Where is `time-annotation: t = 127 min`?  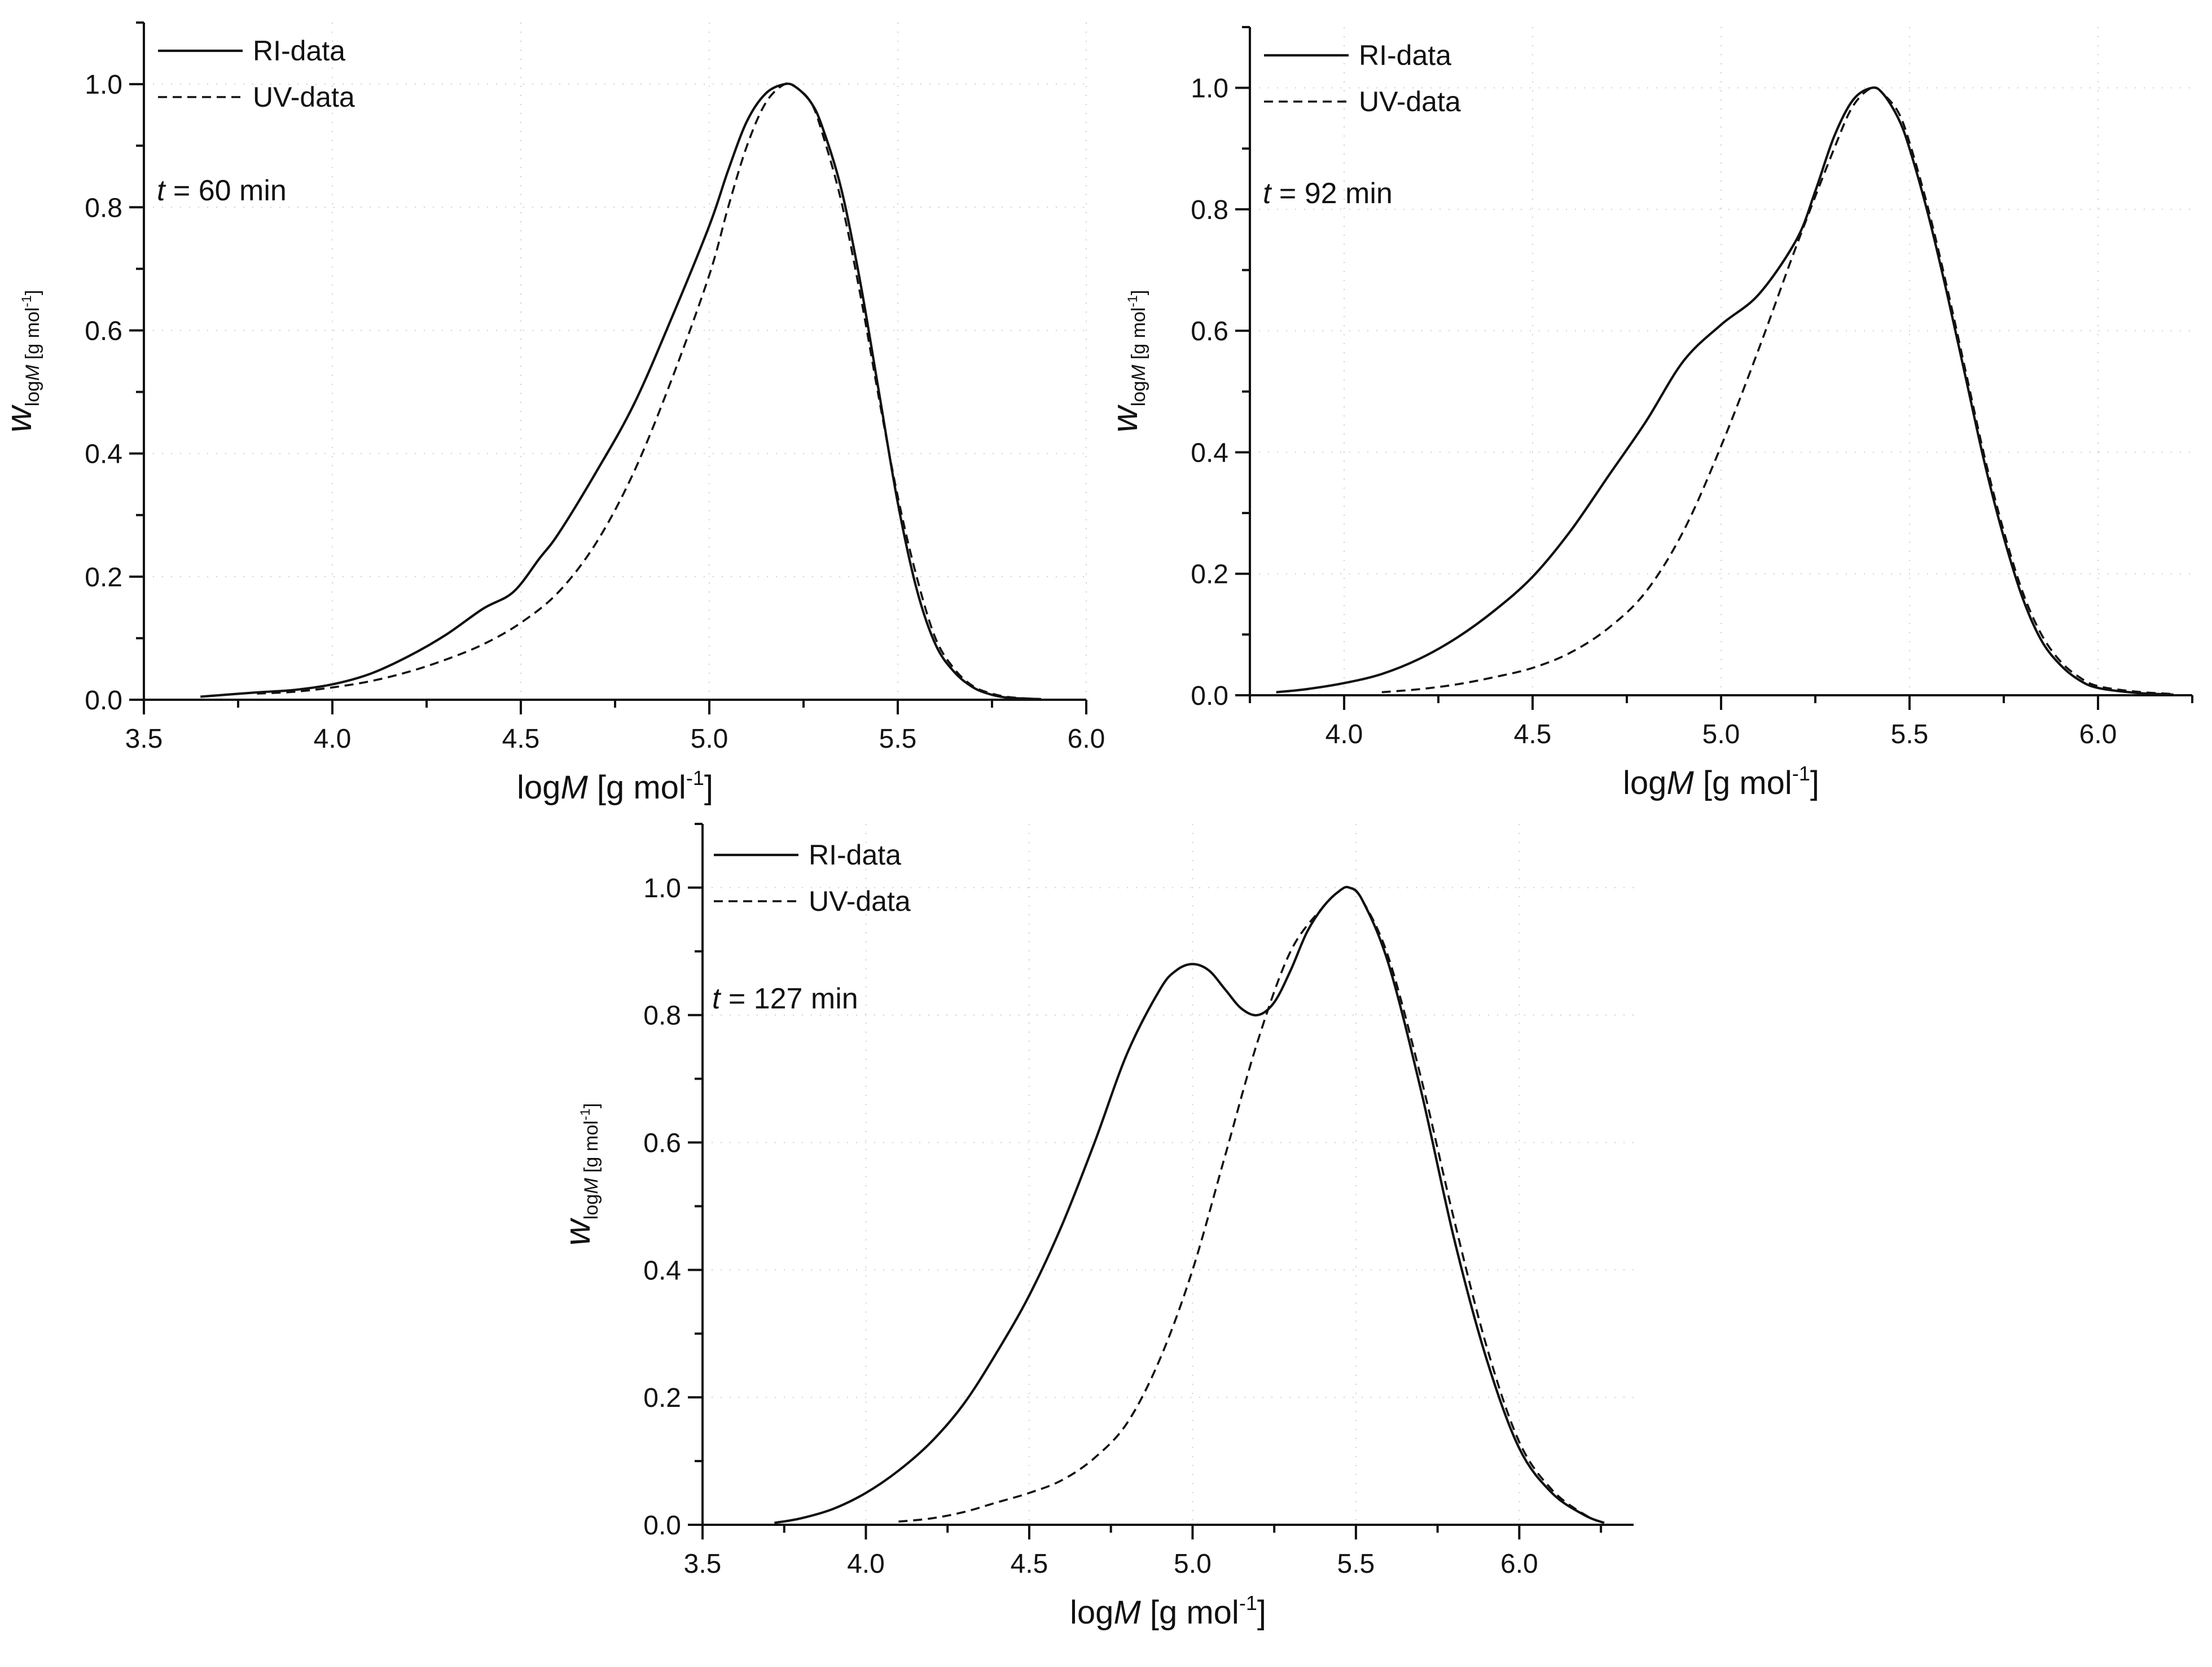 time-annotation: t = 127 min is located at coordinates (785, 998).